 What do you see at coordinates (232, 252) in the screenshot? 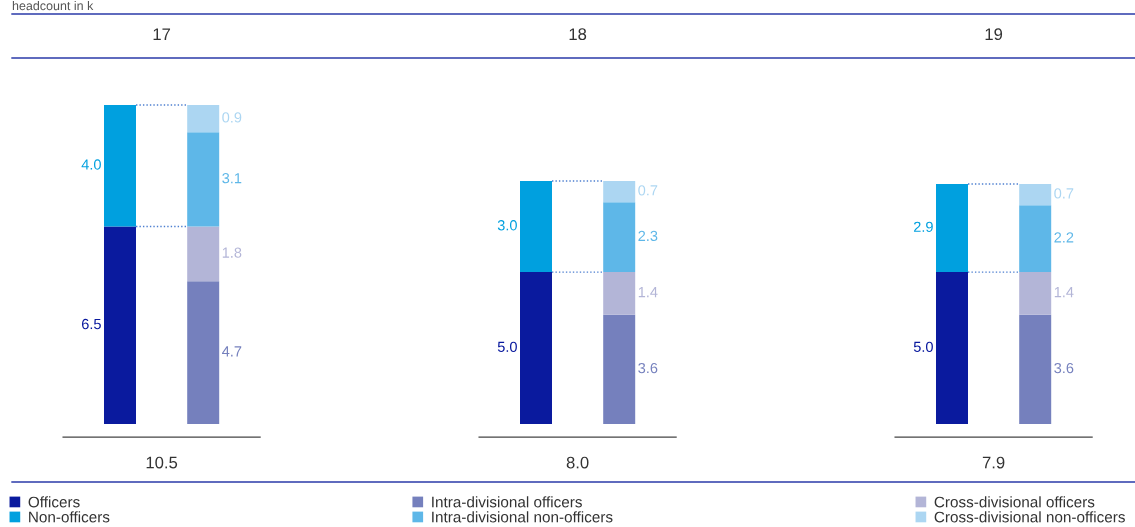
I see `data-label: 1.8` at bounding box center [232, 252].